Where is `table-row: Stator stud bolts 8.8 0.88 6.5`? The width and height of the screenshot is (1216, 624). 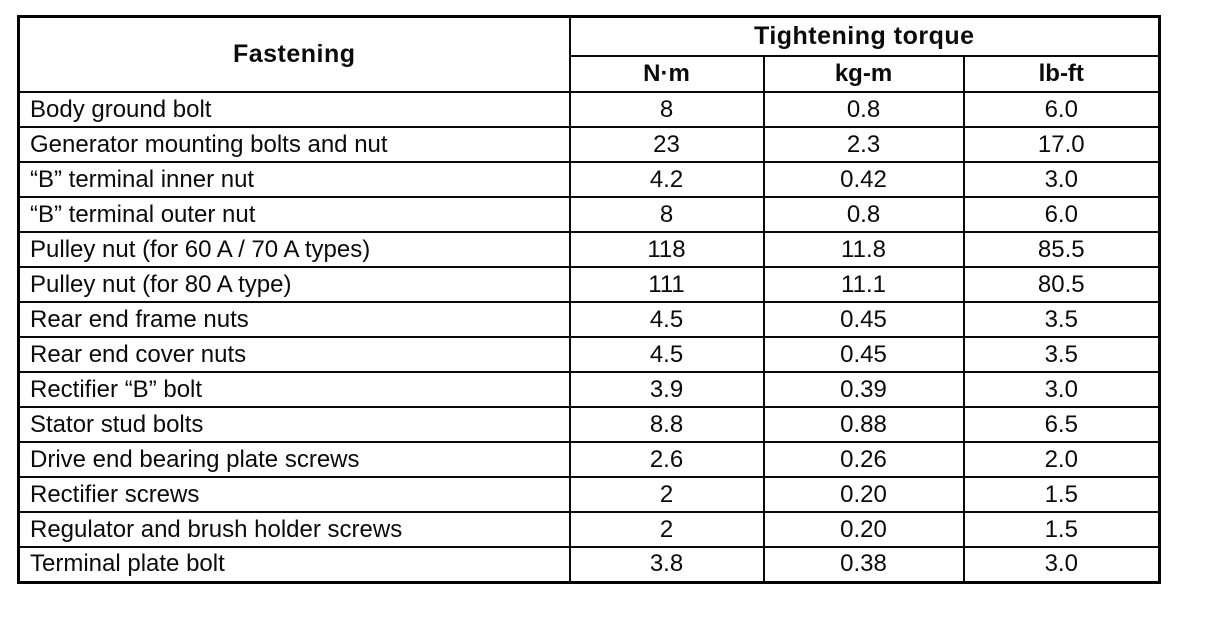
table-row: Stator stud bolts 8.8 0.88 6.5 is located at coordinates (589, 424).